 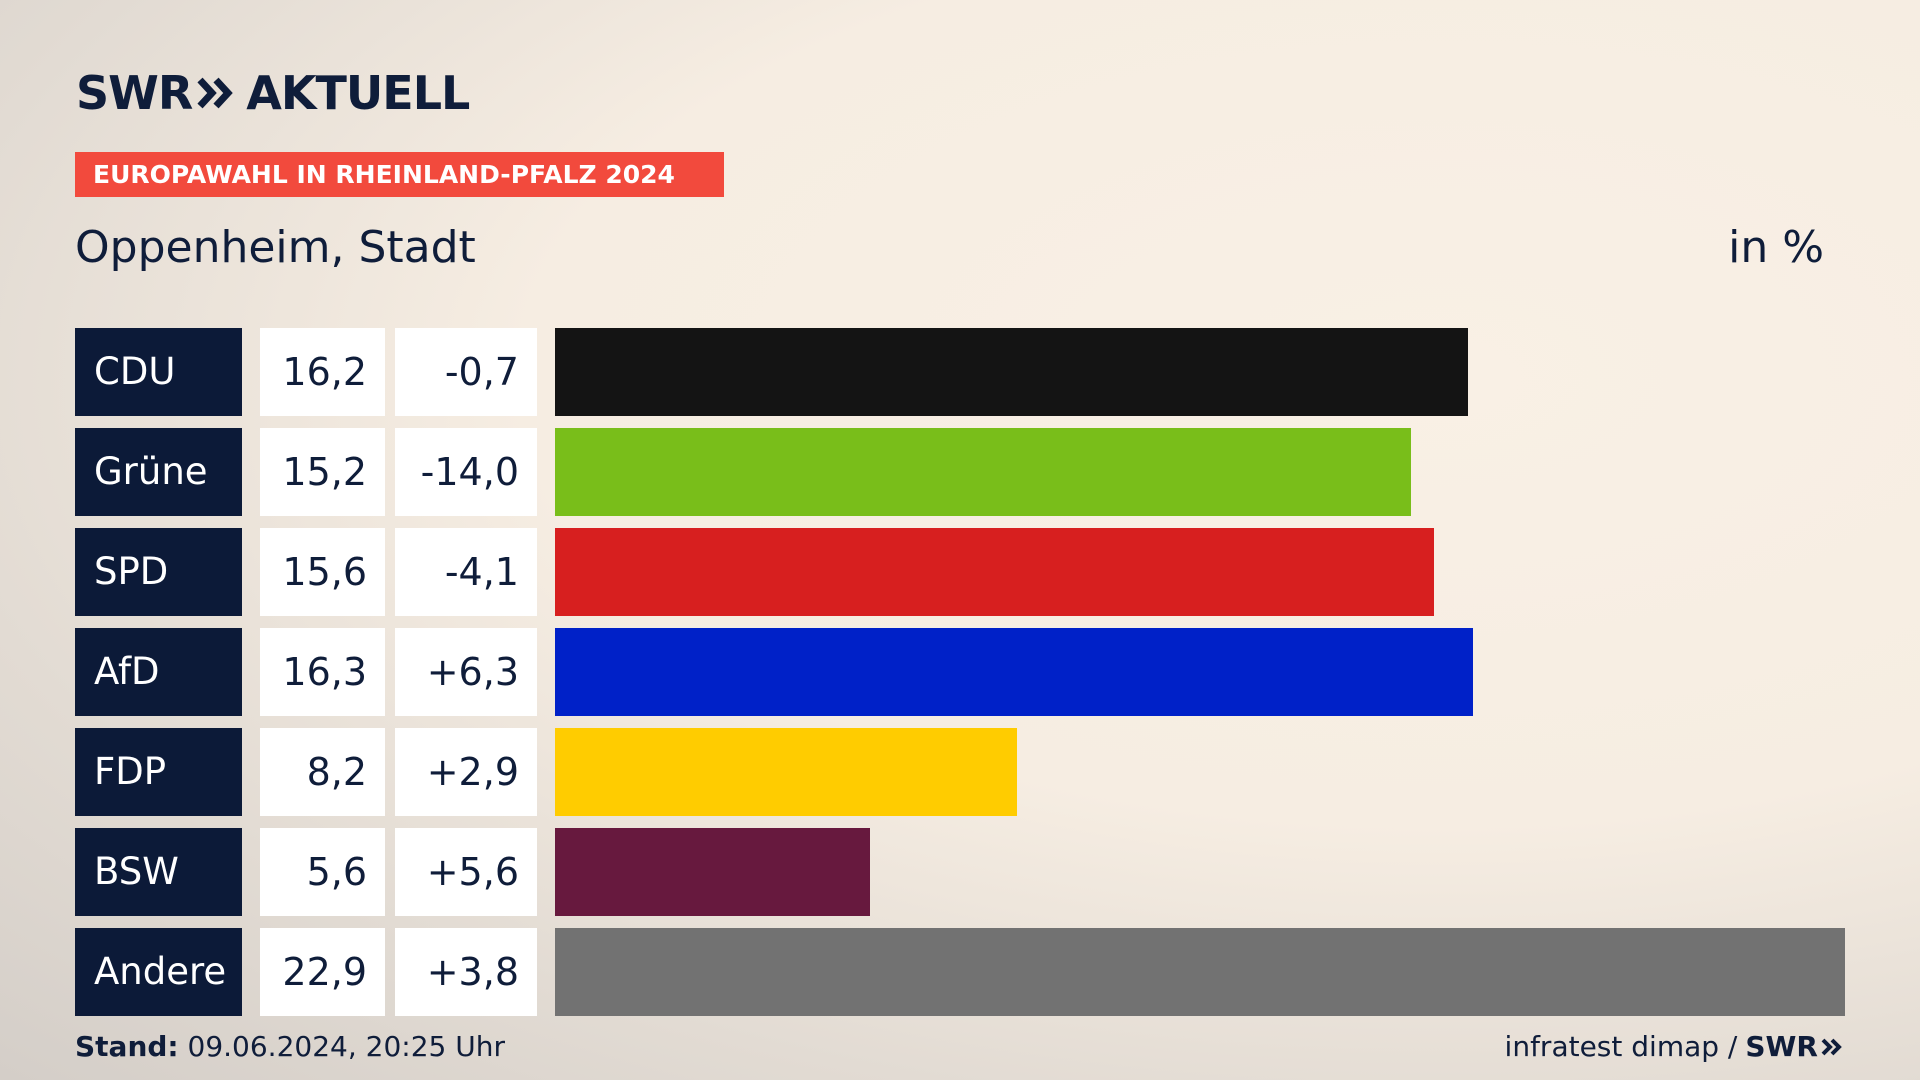 What do you see at coordinates (1781, 1046) in the screenshot?
I see `source-logo-text: SWR` at bounding box center [1781, 1046].